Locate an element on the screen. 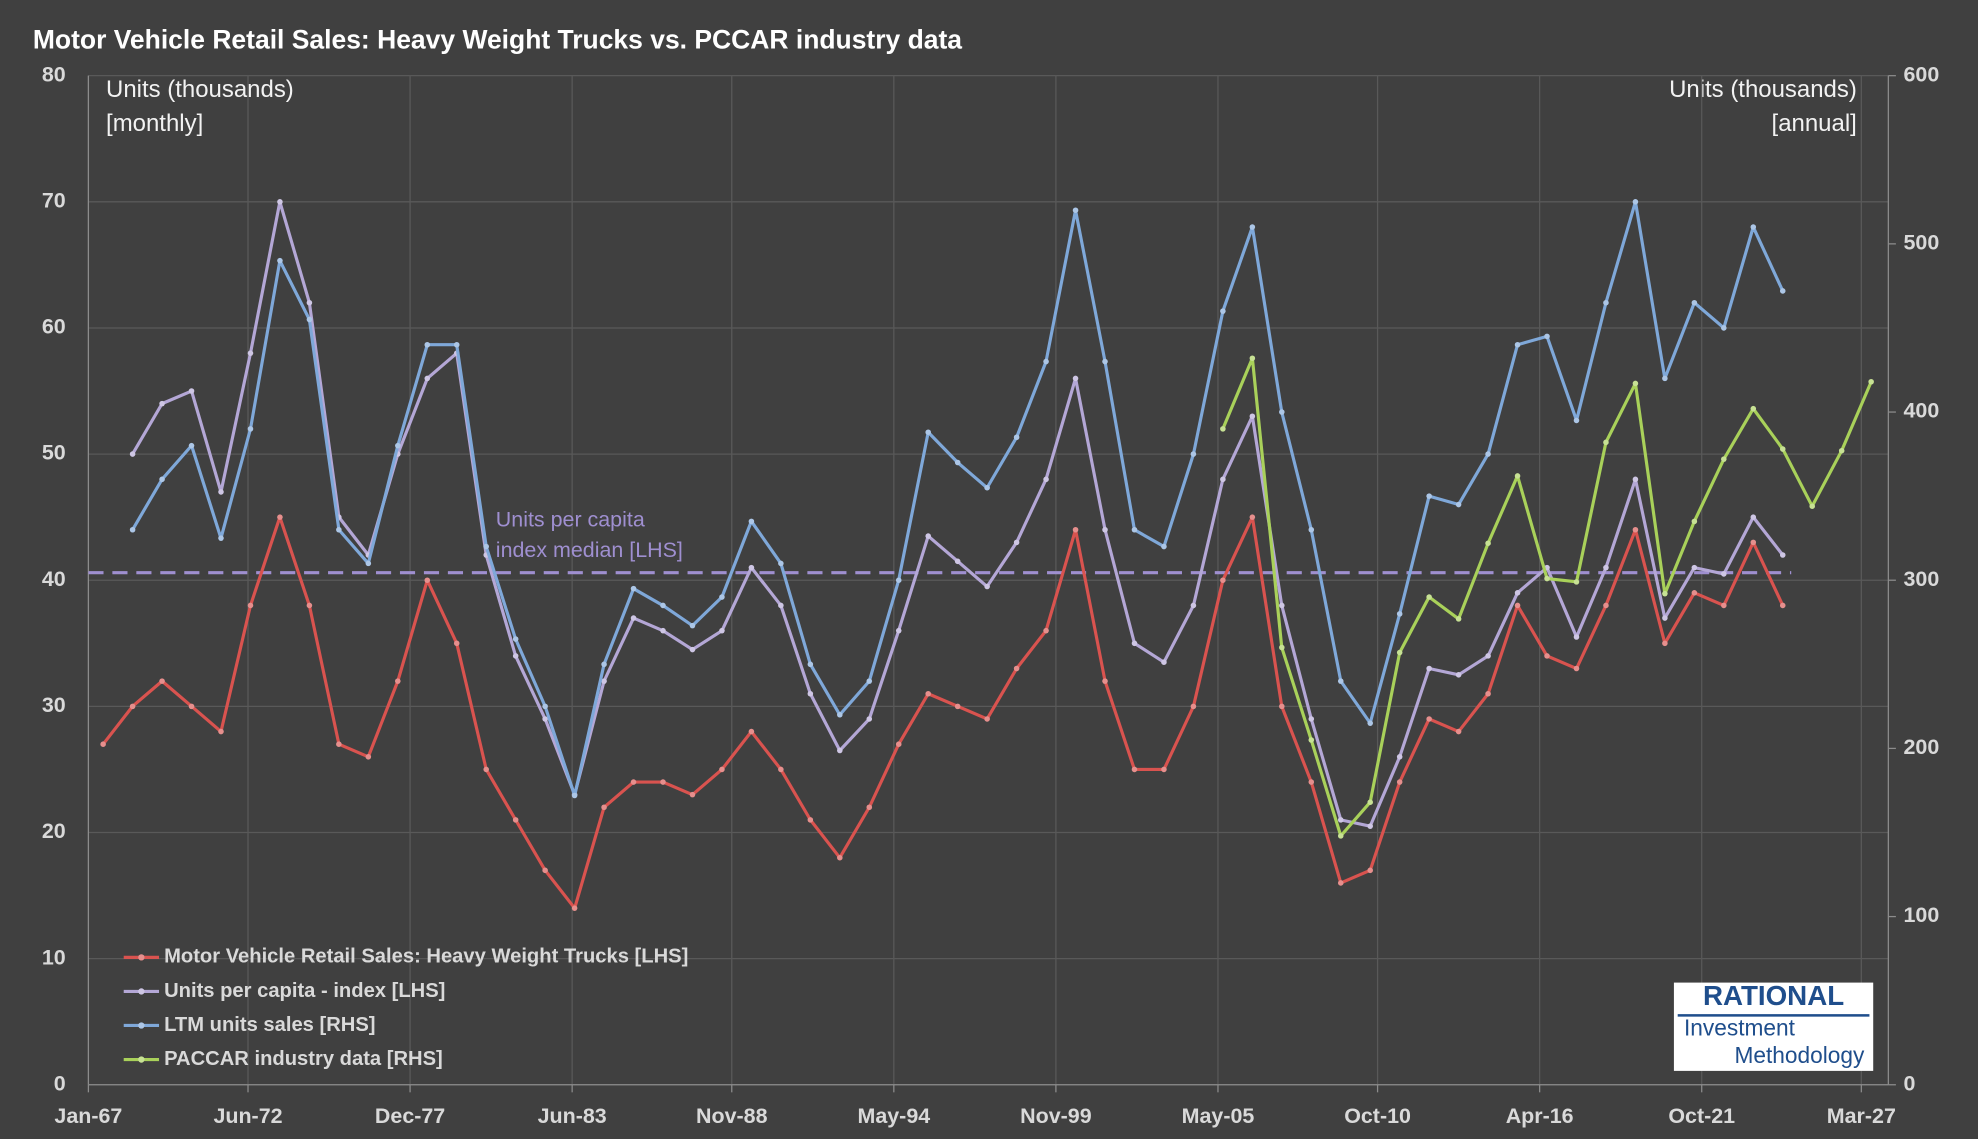 The image size is (1978, 1139). legend-item: Units per capita - index [LHS] is located at coordinates (284, 991).